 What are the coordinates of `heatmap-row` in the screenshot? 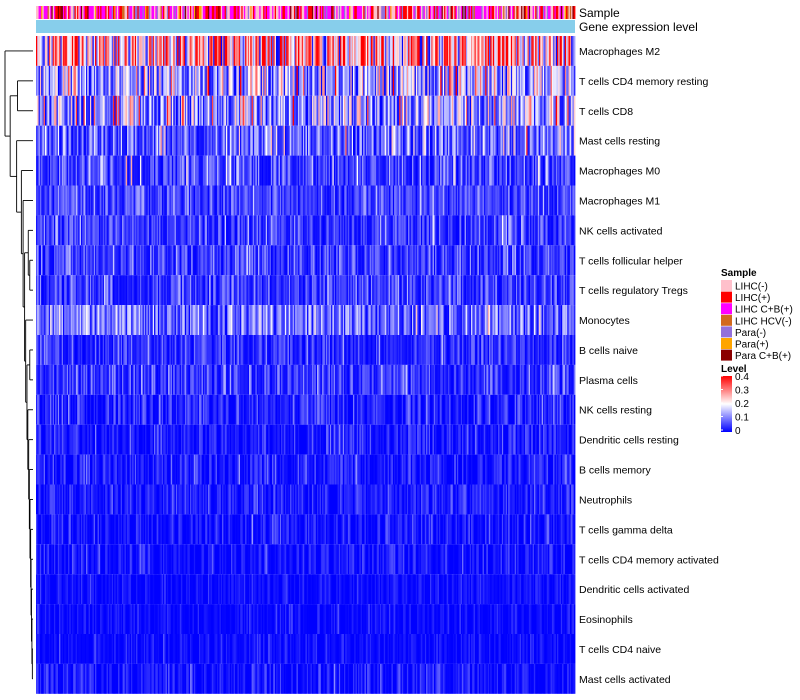 It's located at (306, 230).